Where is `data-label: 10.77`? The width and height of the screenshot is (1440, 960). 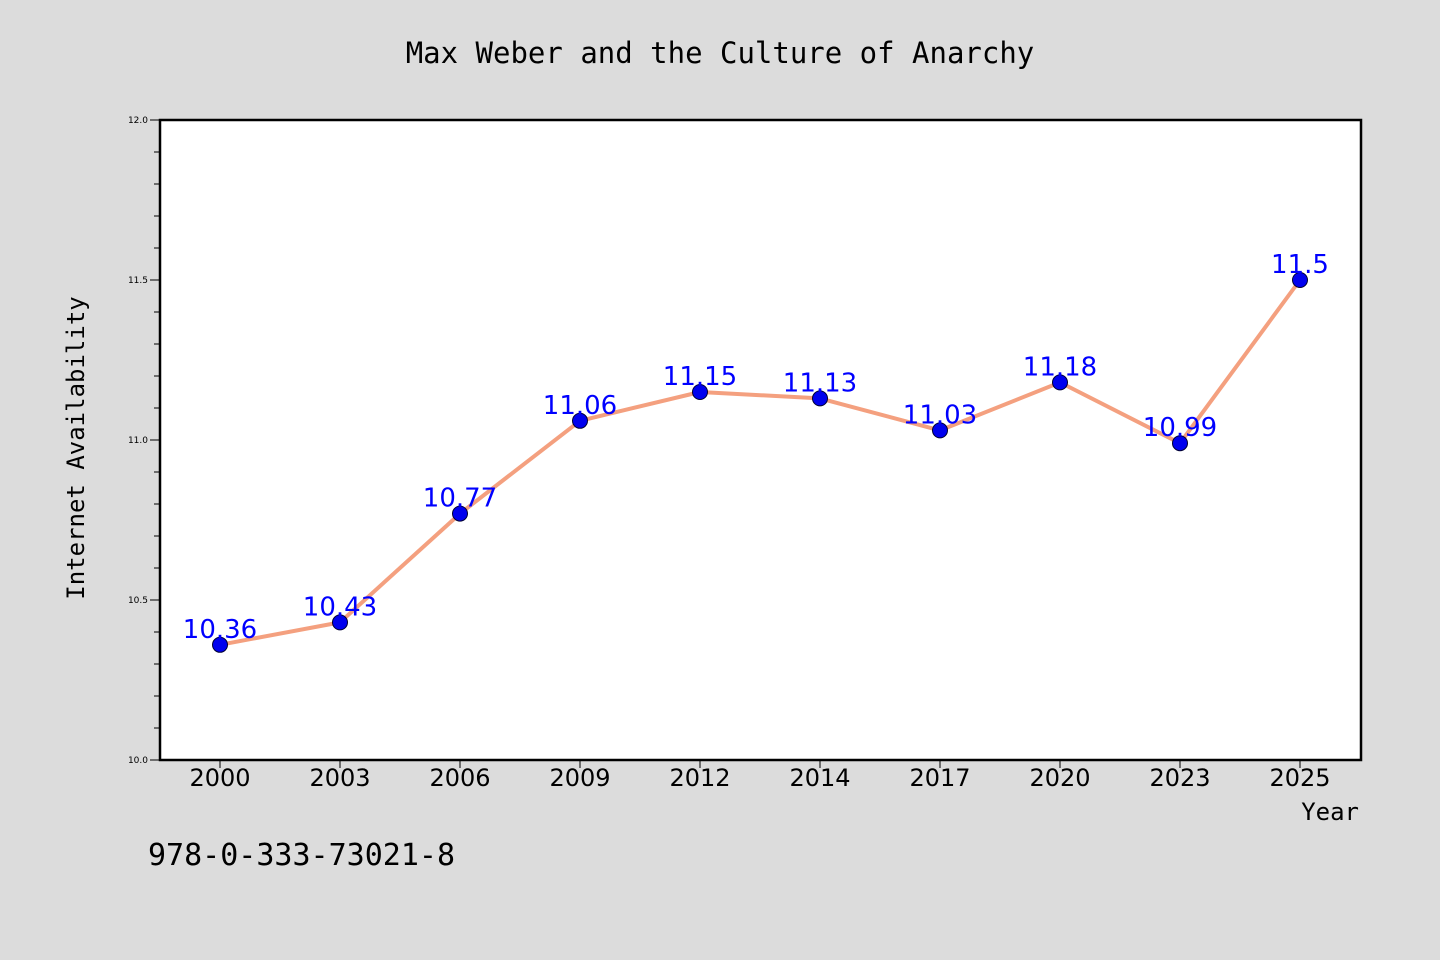 data-label: 10.77 is located at coordinates (460, 499).